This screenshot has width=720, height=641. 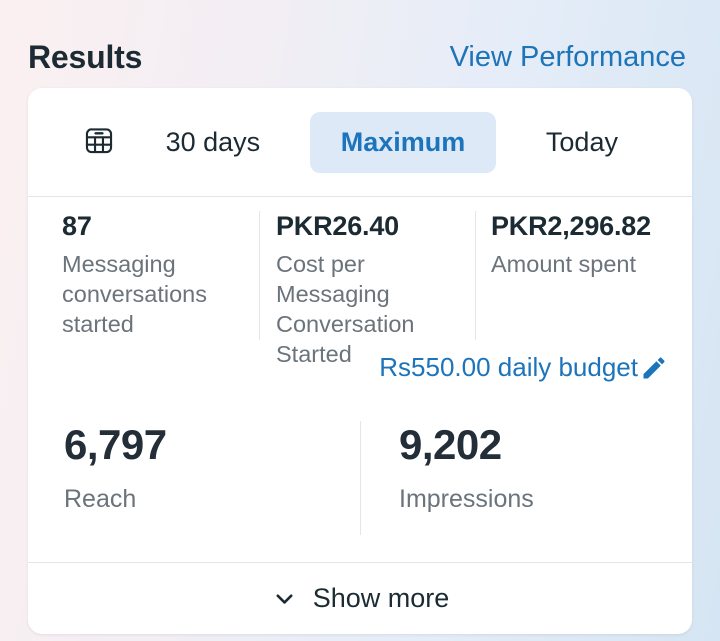 I want to click on tab-maximum: Maximum, so click(x=403, y=142).